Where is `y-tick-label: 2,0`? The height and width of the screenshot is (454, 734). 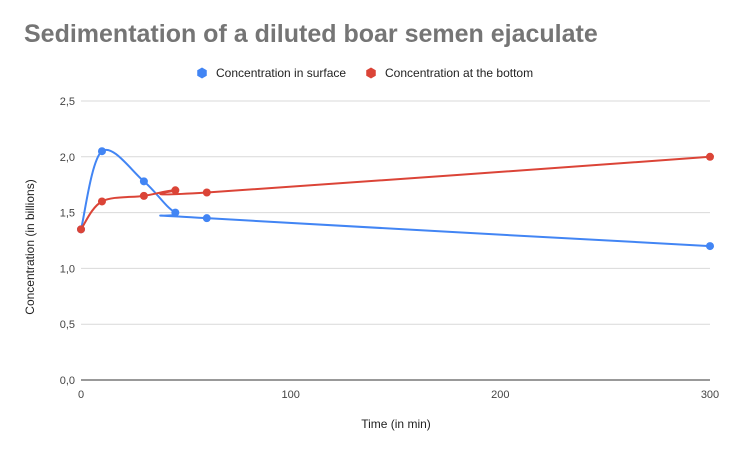 y-tick-label: 2,0 is located at coordinates (67, 158).